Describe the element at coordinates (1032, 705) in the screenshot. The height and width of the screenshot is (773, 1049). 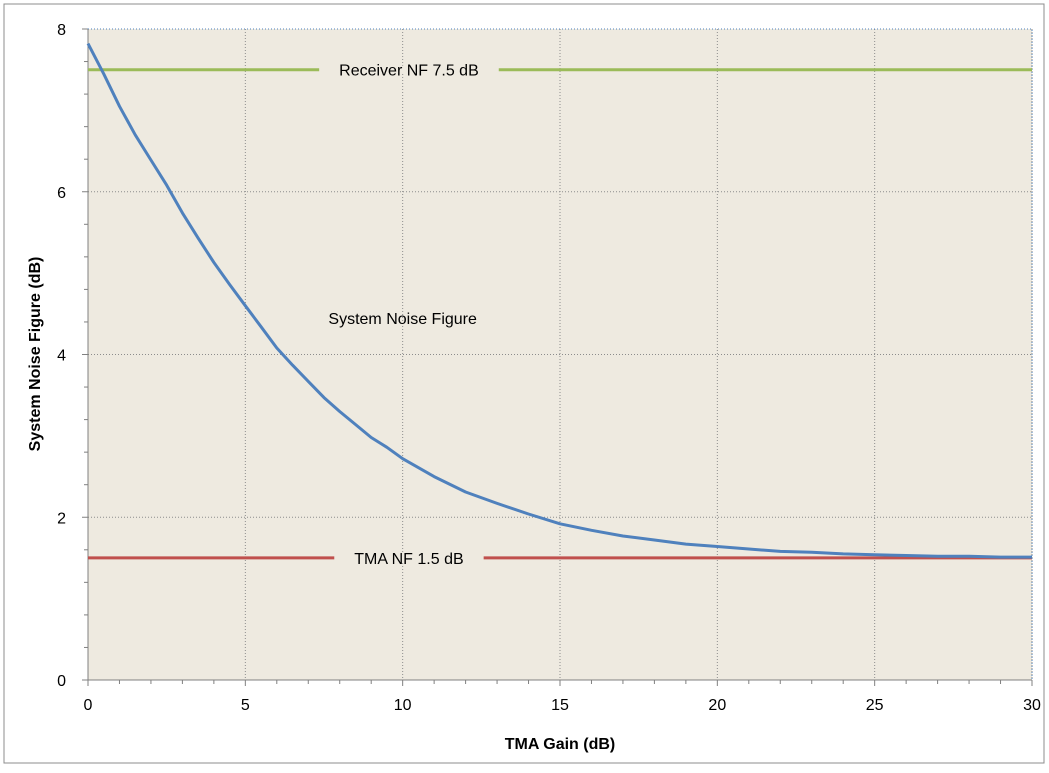
I see `x-tick-label: 30` at that location.